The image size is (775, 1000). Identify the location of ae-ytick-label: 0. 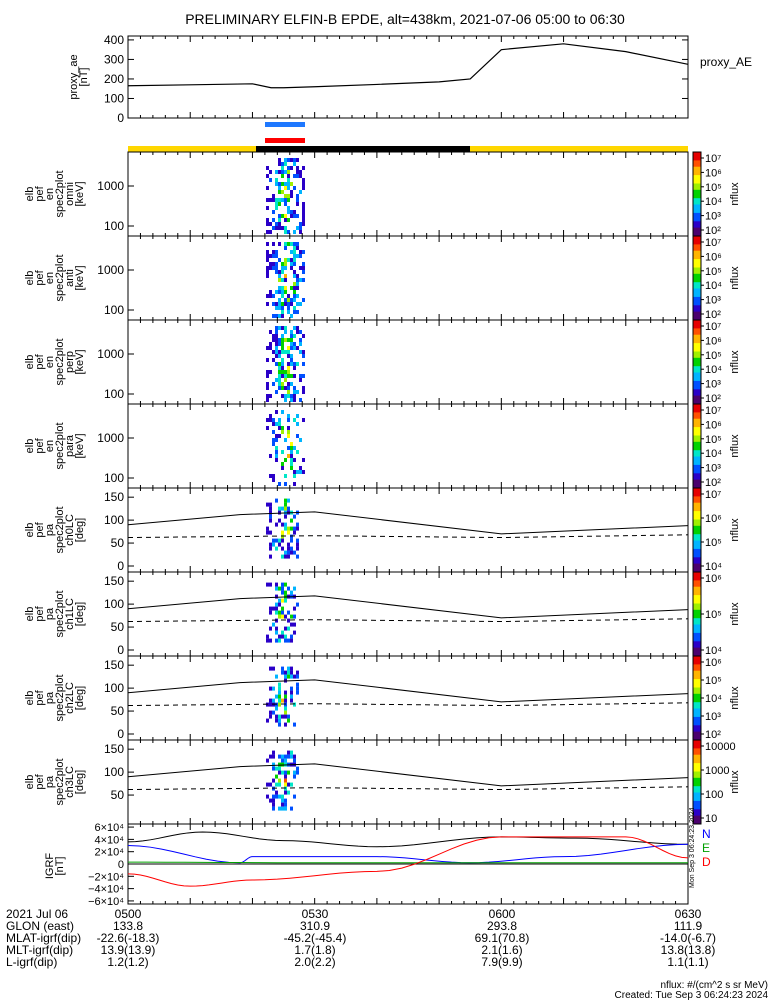
(120, 118).